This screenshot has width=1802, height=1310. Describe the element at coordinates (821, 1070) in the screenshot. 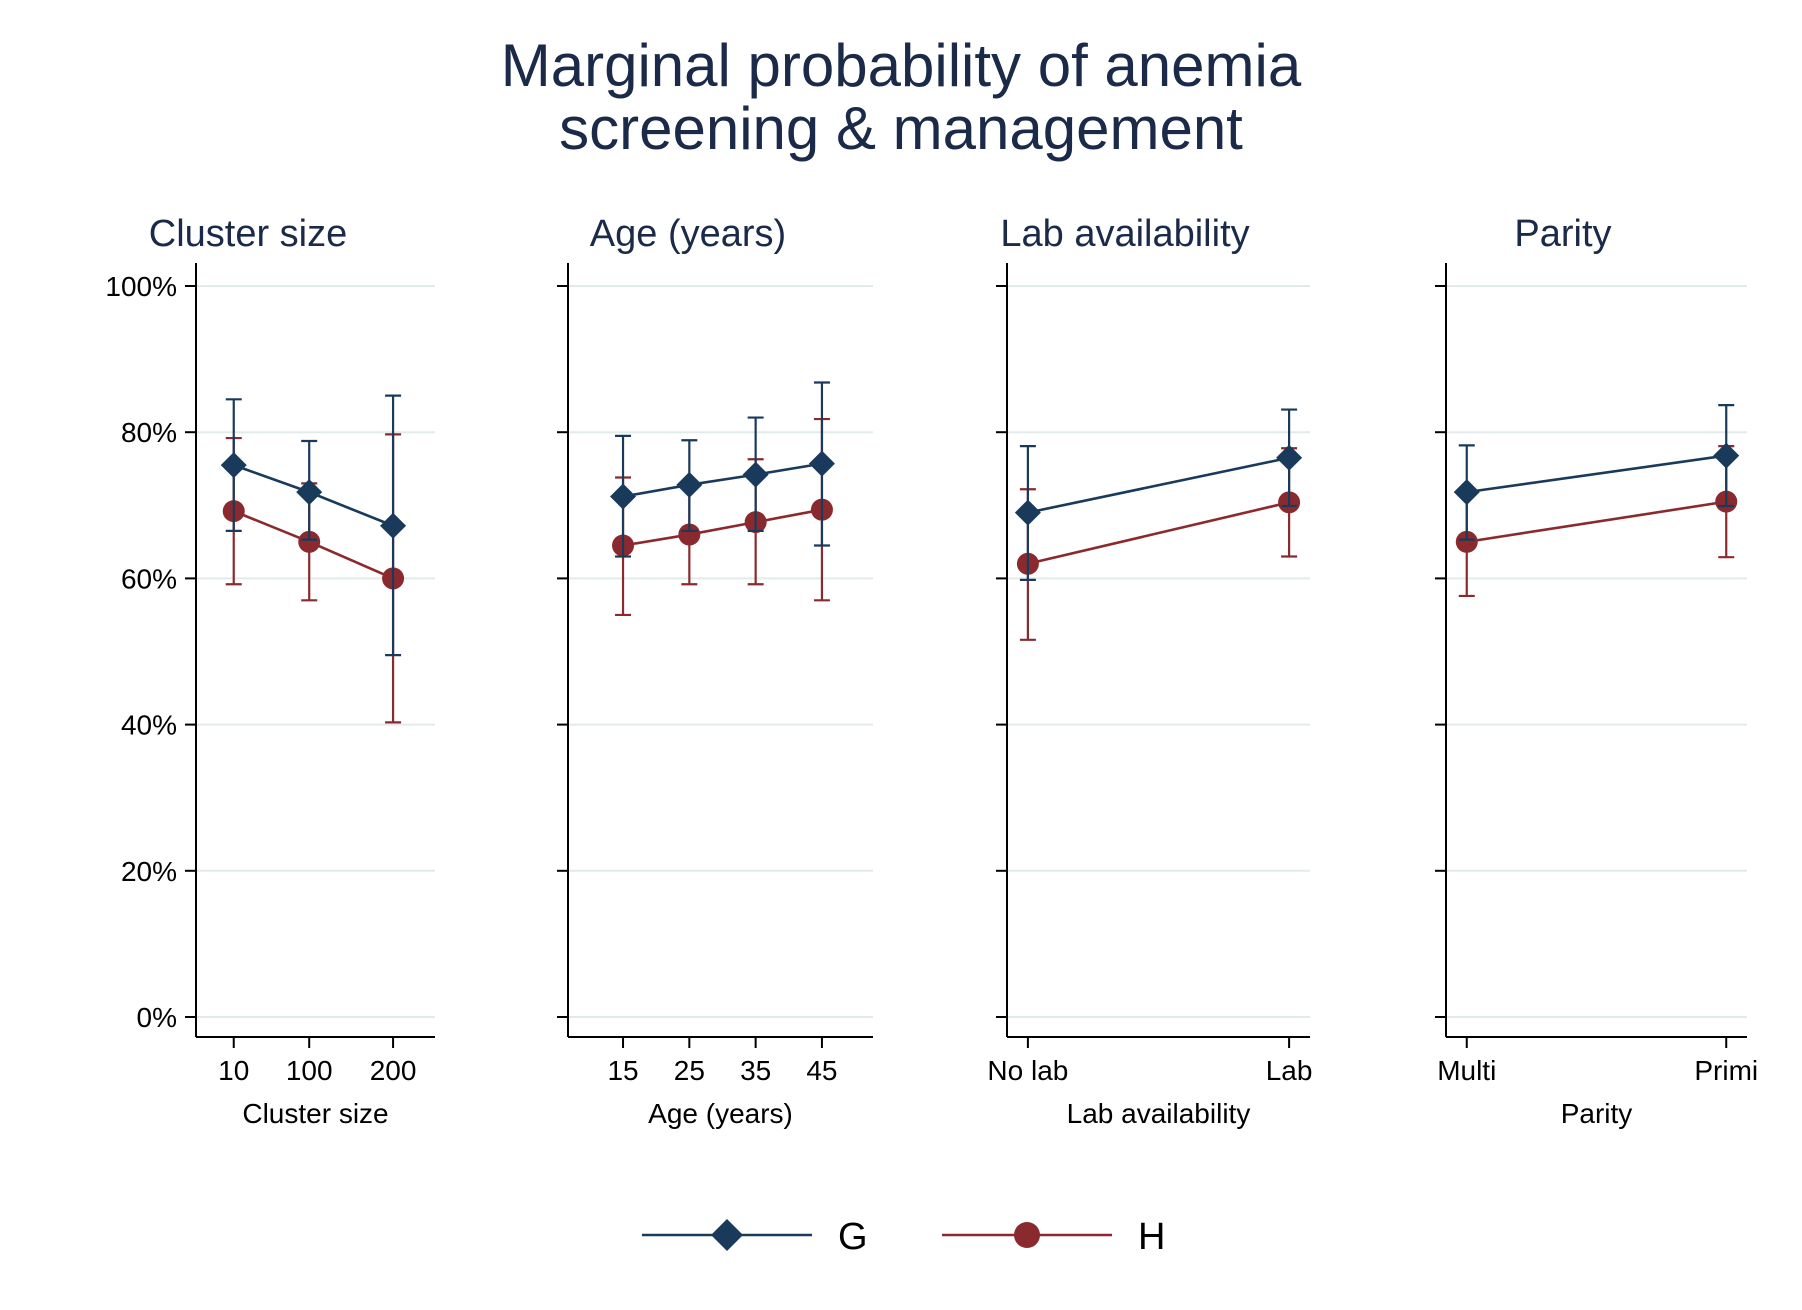

I see `x-tick-label: 45` at that location.